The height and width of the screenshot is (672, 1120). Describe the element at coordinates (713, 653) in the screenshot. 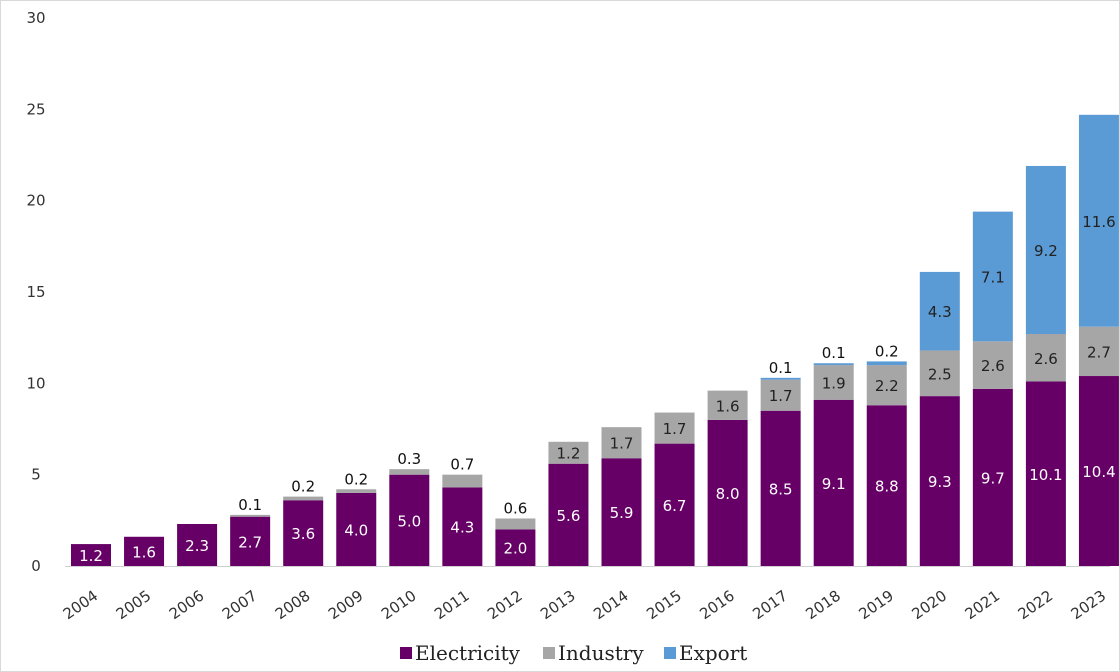

I see `legend-label-export: Export` at that location.